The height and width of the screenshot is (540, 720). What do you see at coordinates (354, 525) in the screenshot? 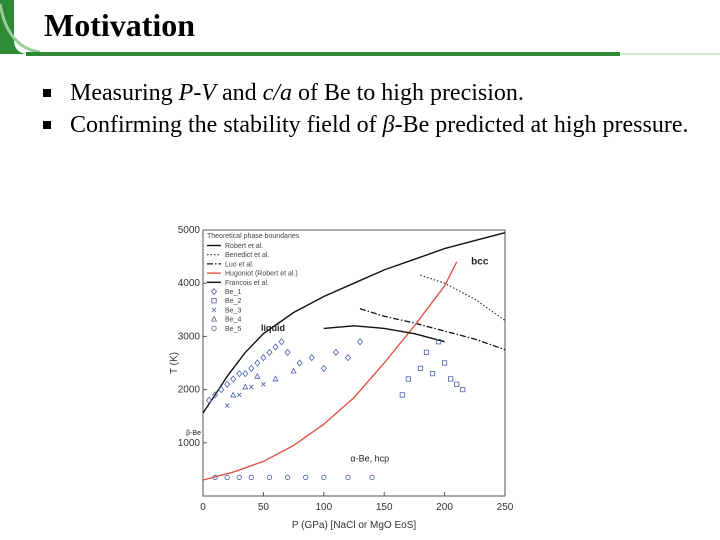
I see `x-axis-label: P (GPa) [NaCl or MgO EoS]` at bounding box center [354, 525].